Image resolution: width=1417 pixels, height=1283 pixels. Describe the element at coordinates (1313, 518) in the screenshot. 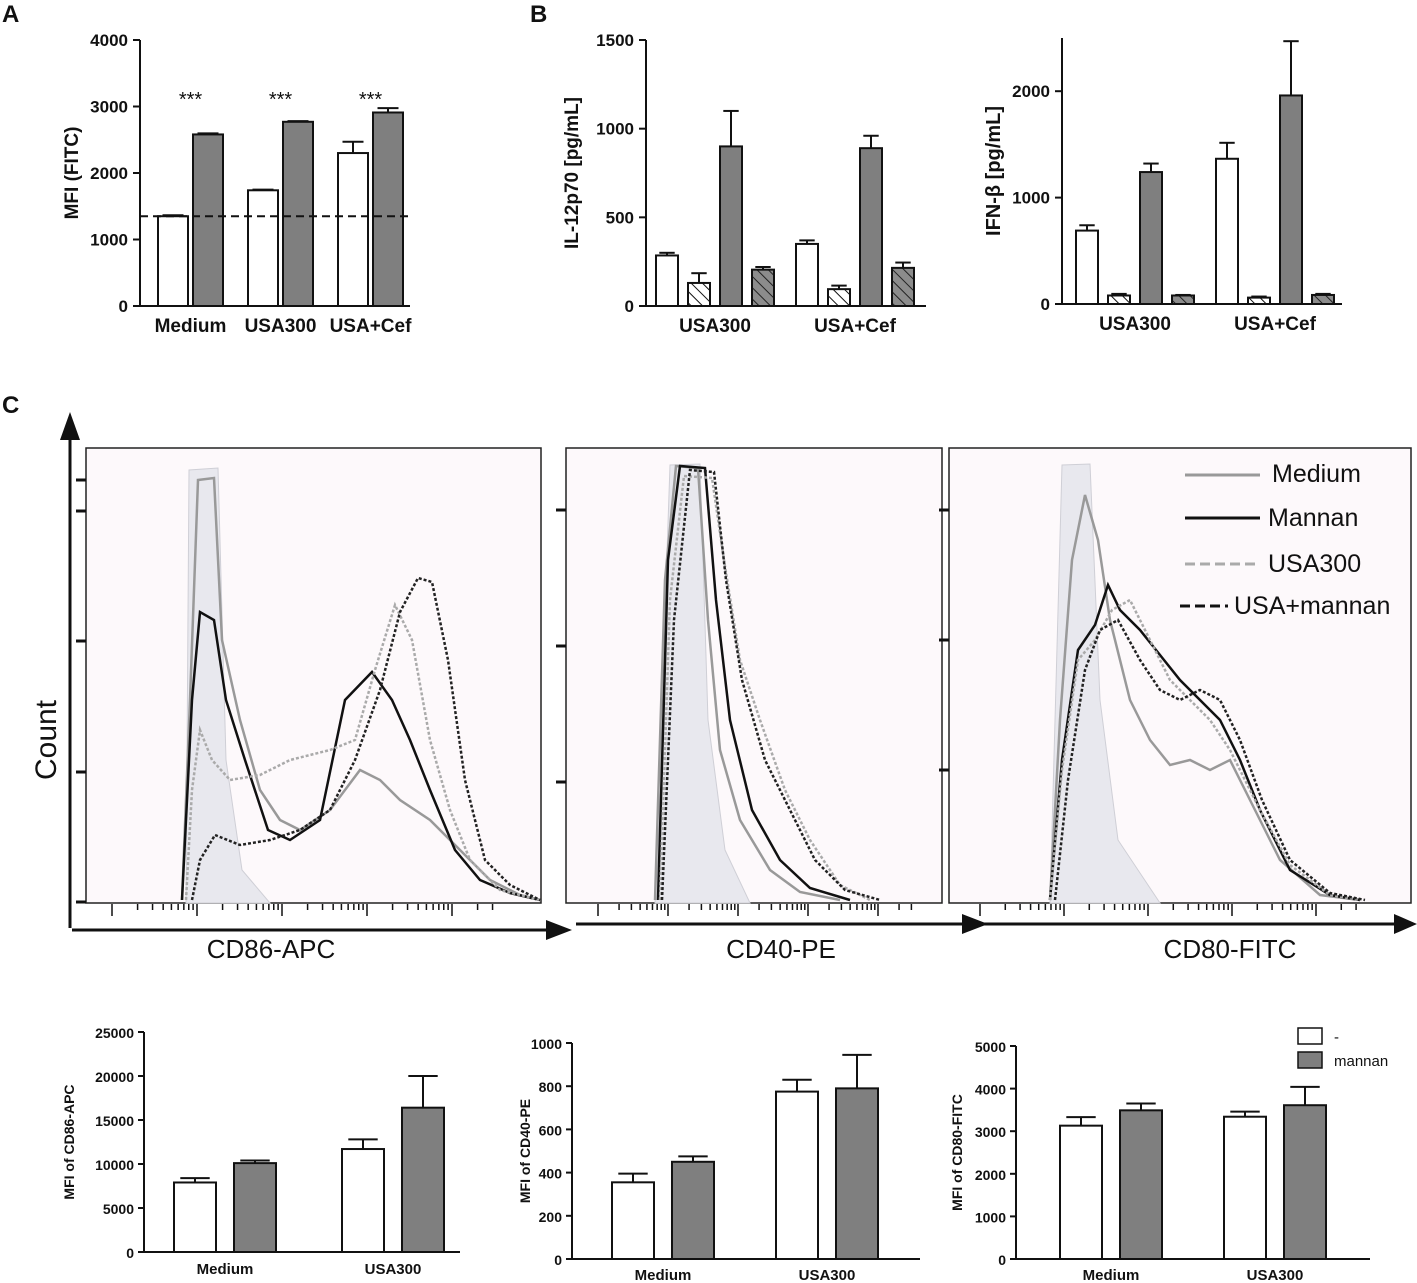

I see `legend-mannan: Mannan` at that location.